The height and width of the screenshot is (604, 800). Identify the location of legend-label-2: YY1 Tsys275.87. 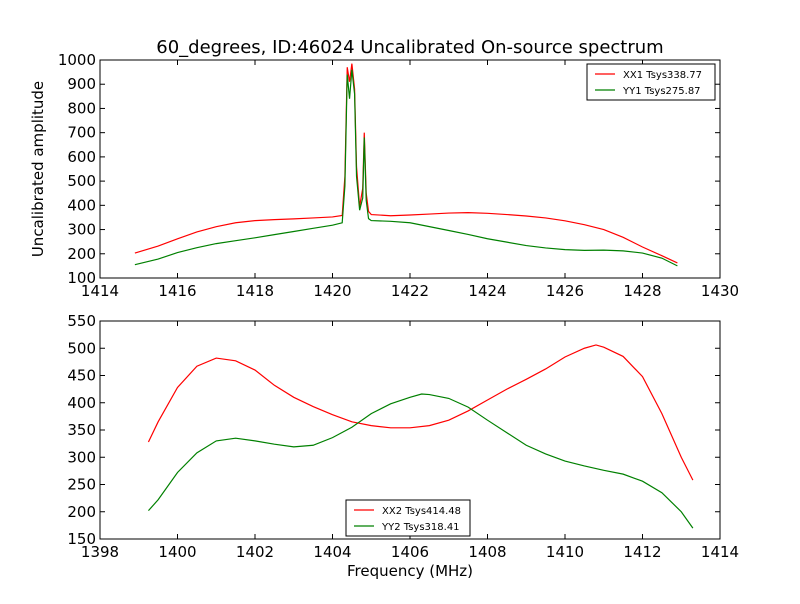
(661, 91).